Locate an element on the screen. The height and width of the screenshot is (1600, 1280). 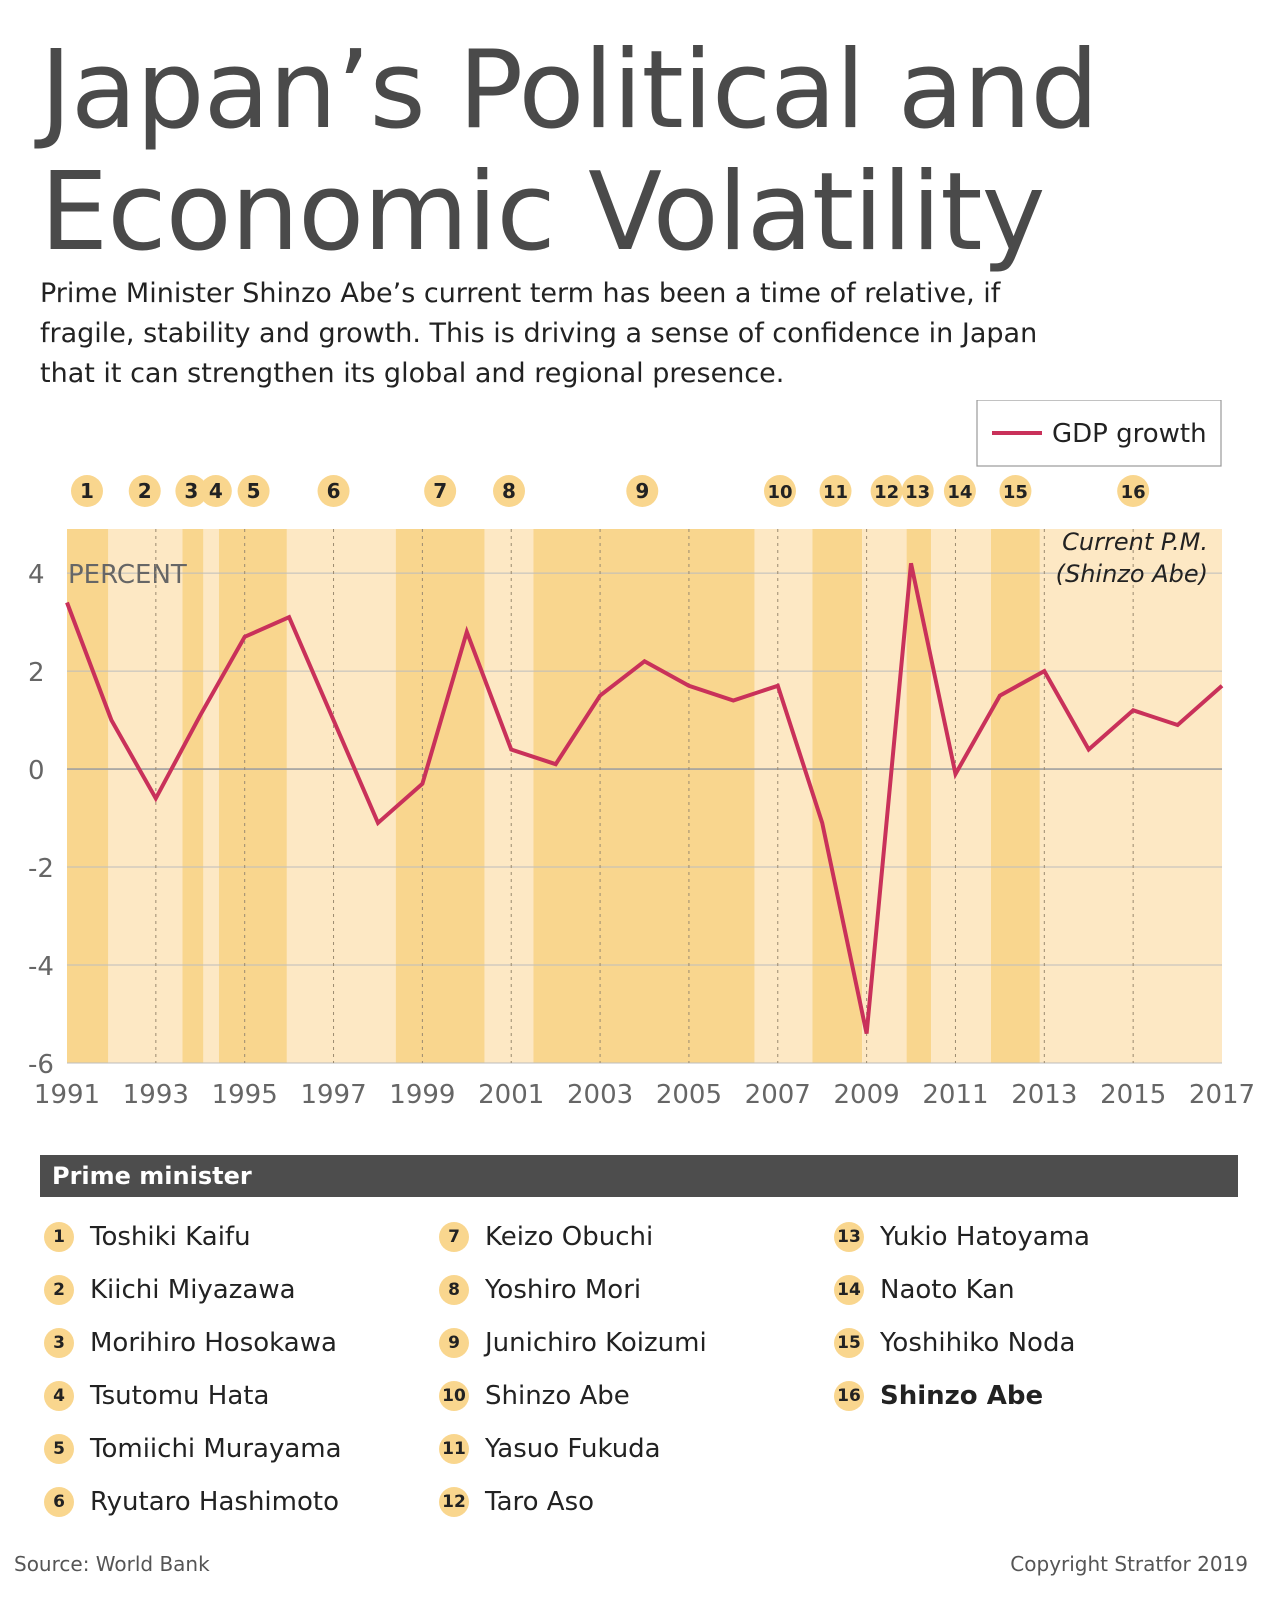
y-tick-label: -4 is located at coordinates (41, 967).